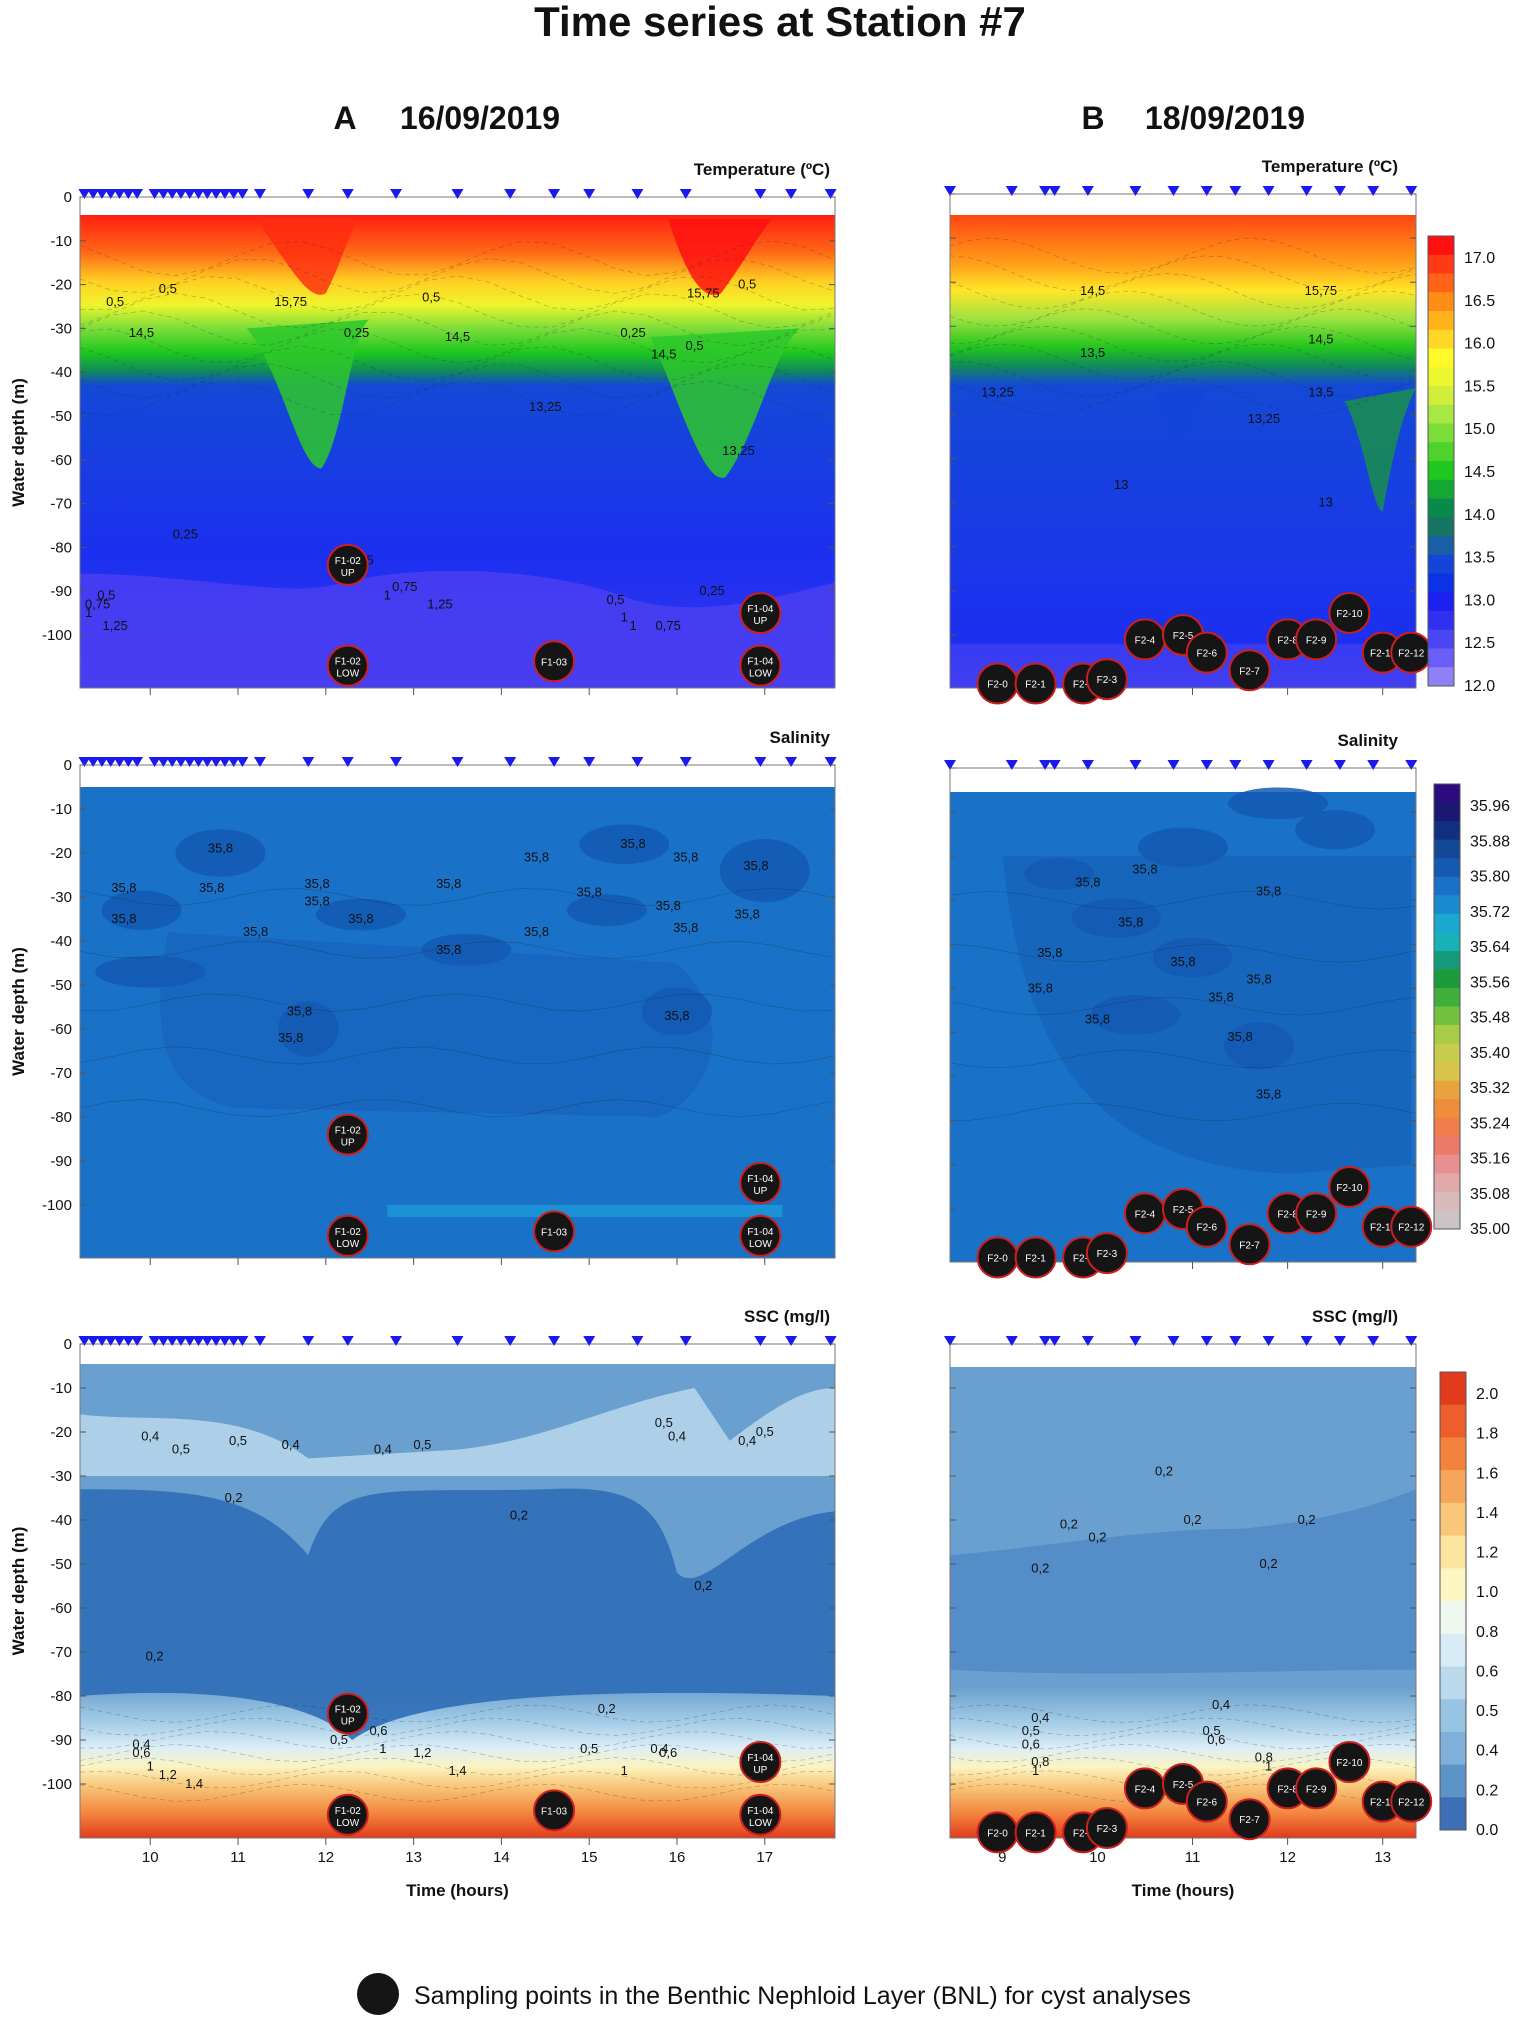 The height and width of the screenshot is (2027, 1535). I want to click on colorbar-label: 35.80, so click(1490, 877).